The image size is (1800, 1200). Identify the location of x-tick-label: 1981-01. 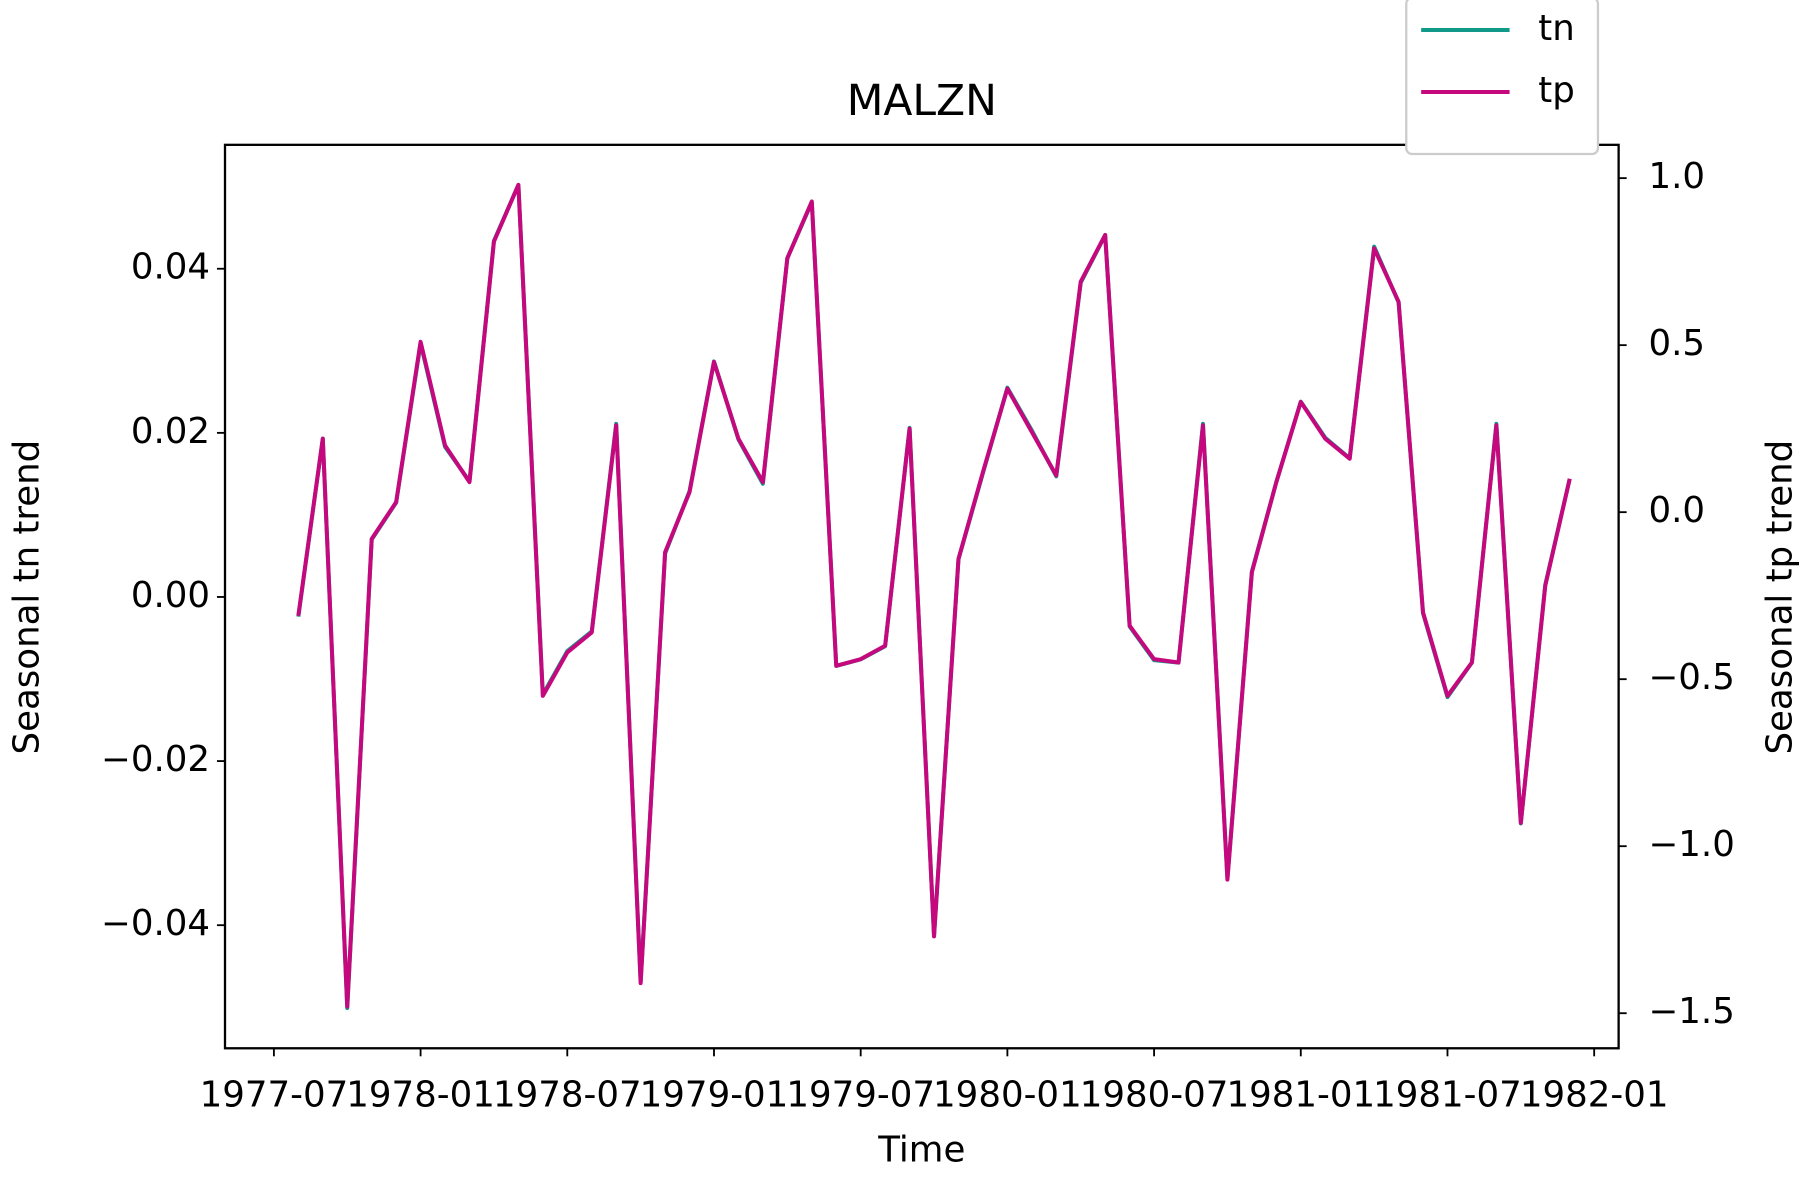
(1300, 1094).